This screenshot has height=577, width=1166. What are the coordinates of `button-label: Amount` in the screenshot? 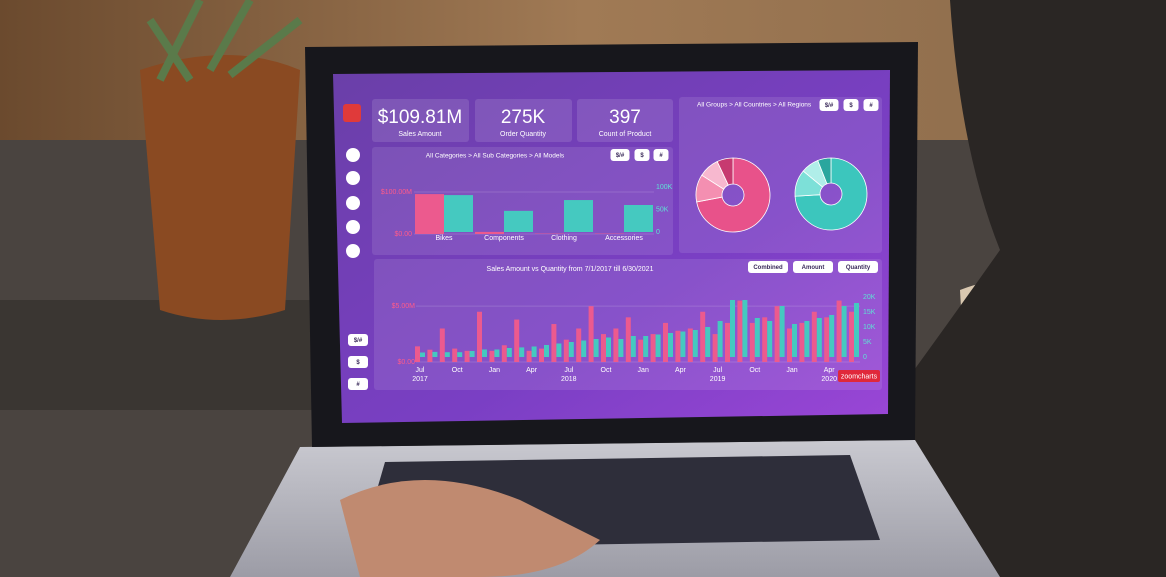 It's located at (813, 268).